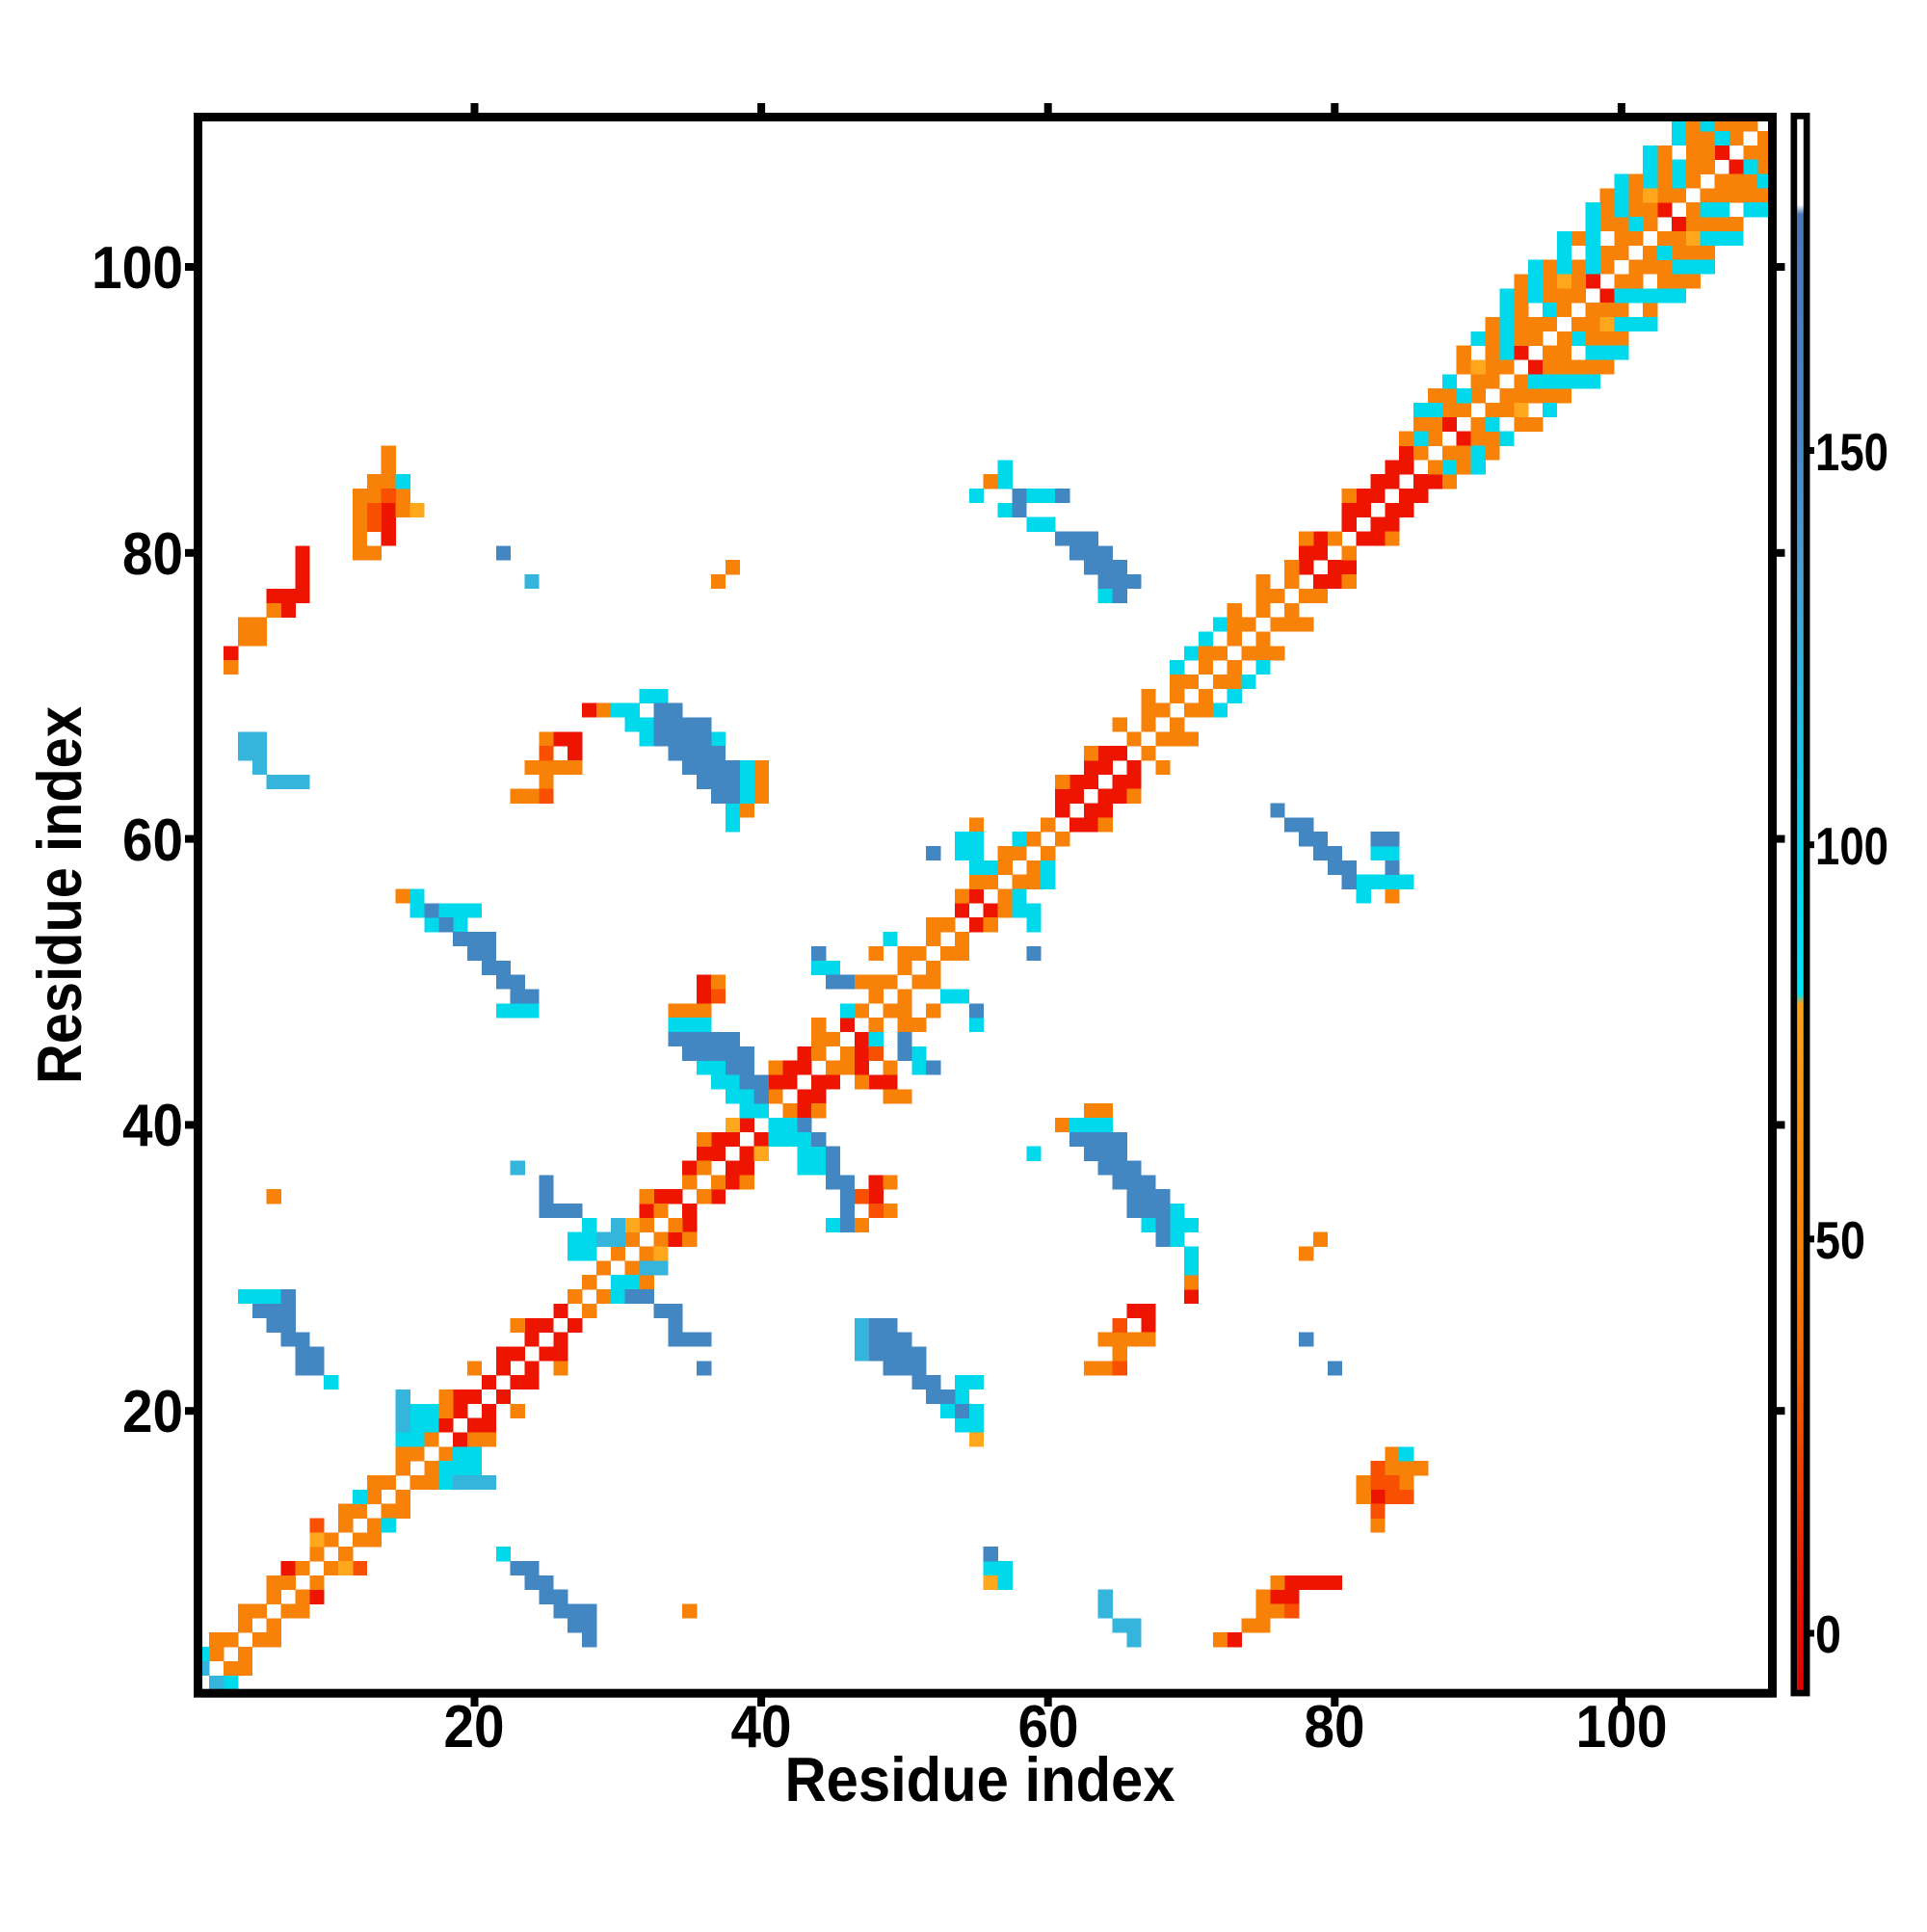 This screenshot has height=1932, width=1927. I want to click on svg-text: 50, so click(1840, 1240).